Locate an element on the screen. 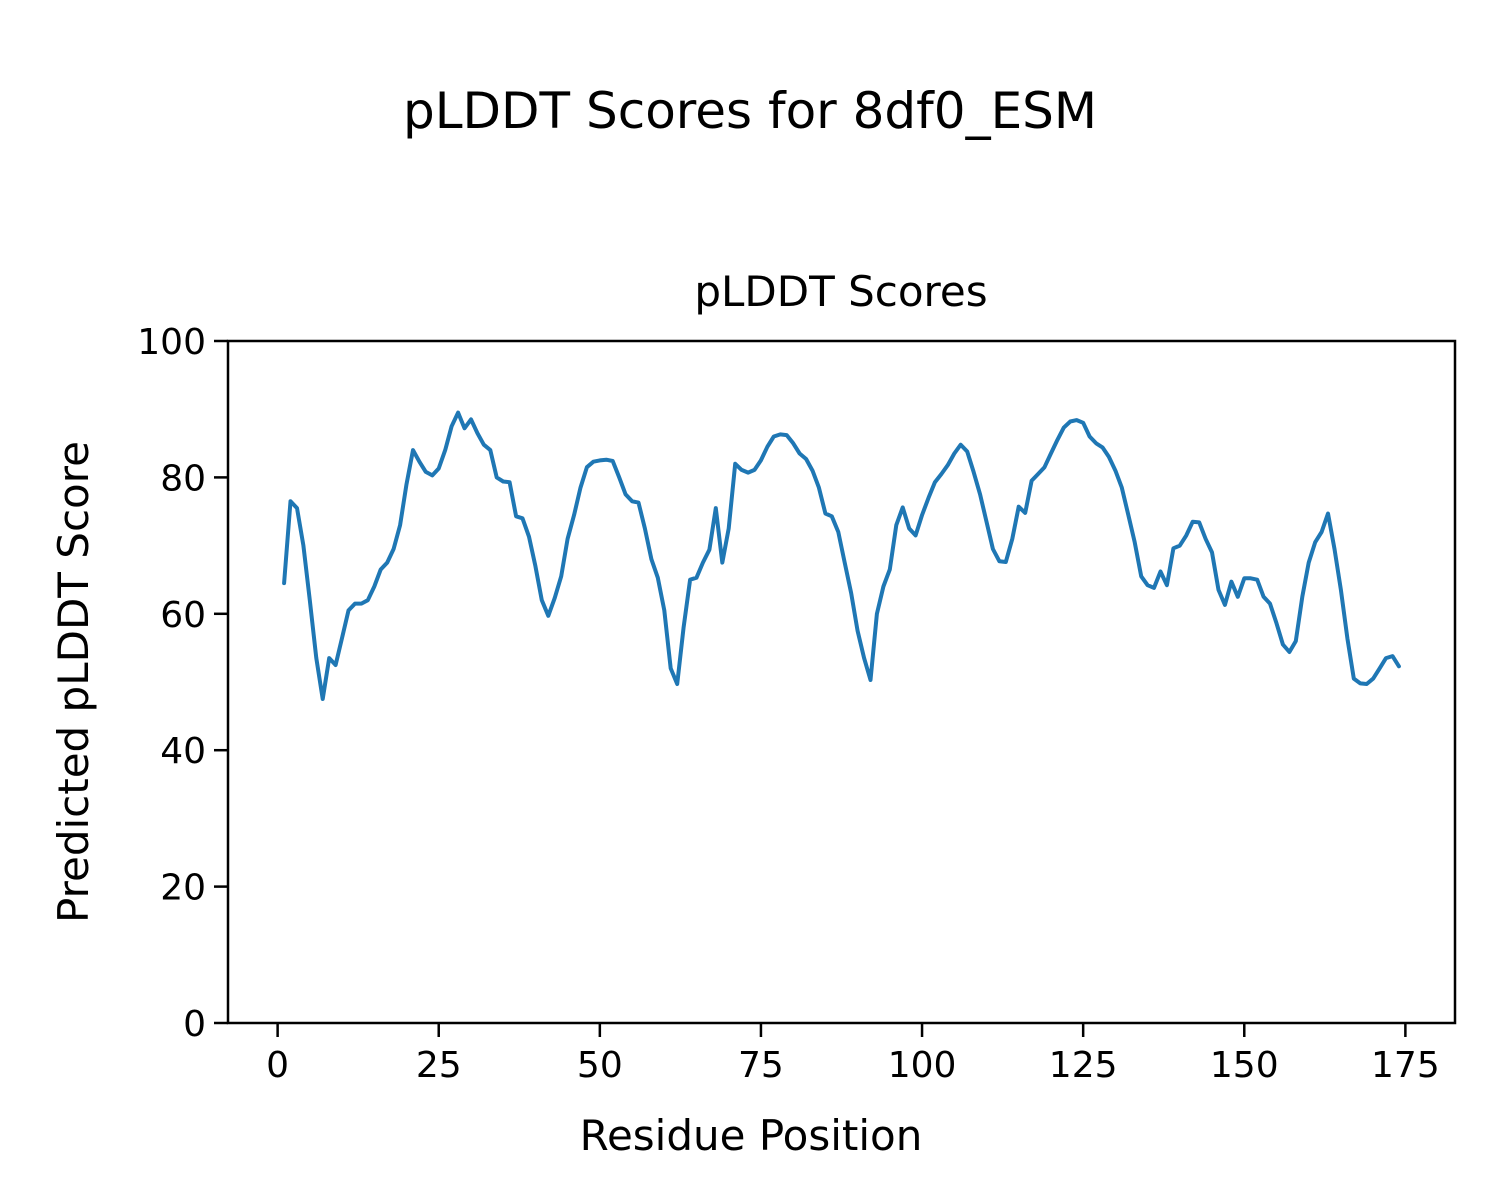 This screenshot has width=1500, height=1200. x-tick-label: 175 is located at coordinates (1405, 1065).